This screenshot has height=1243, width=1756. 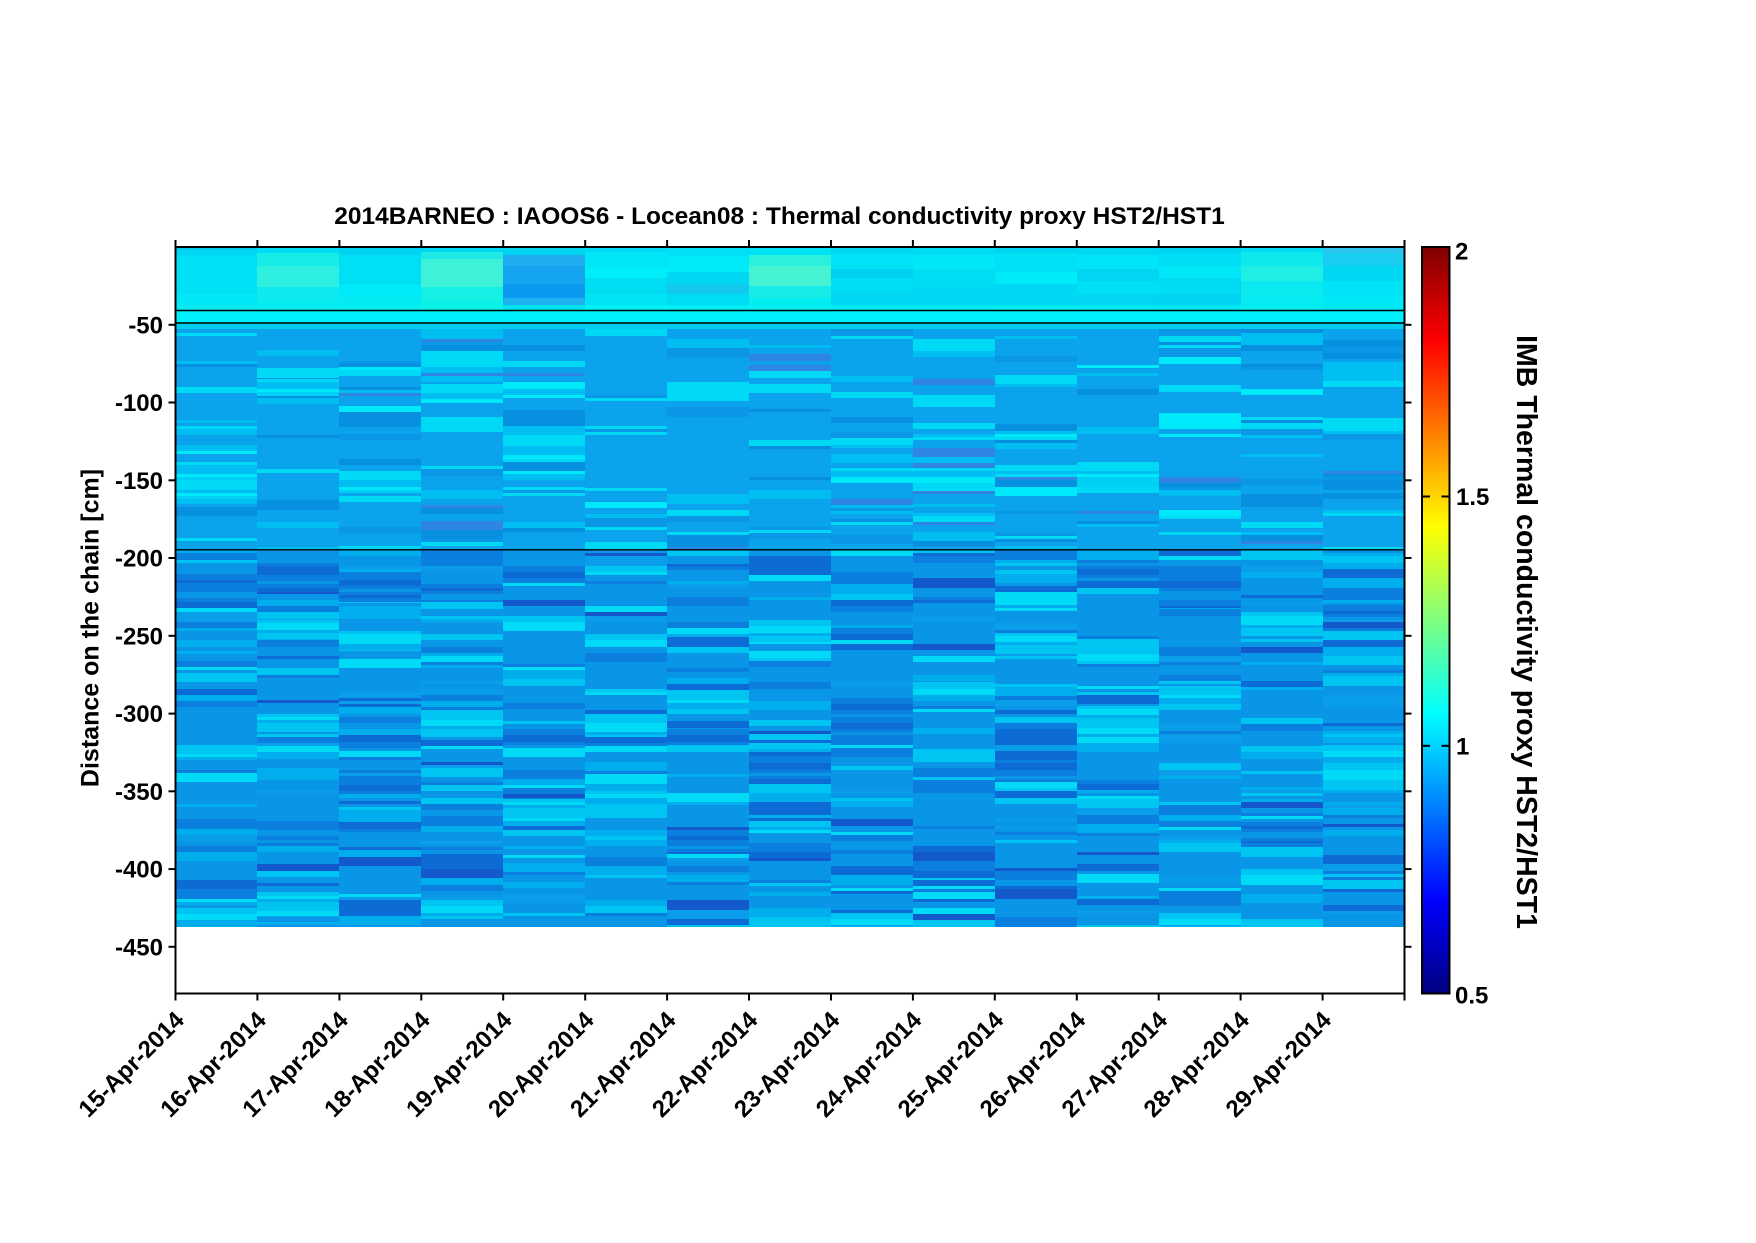 I want to click on svg-text: 0.5, so click(x=1471, y=996).